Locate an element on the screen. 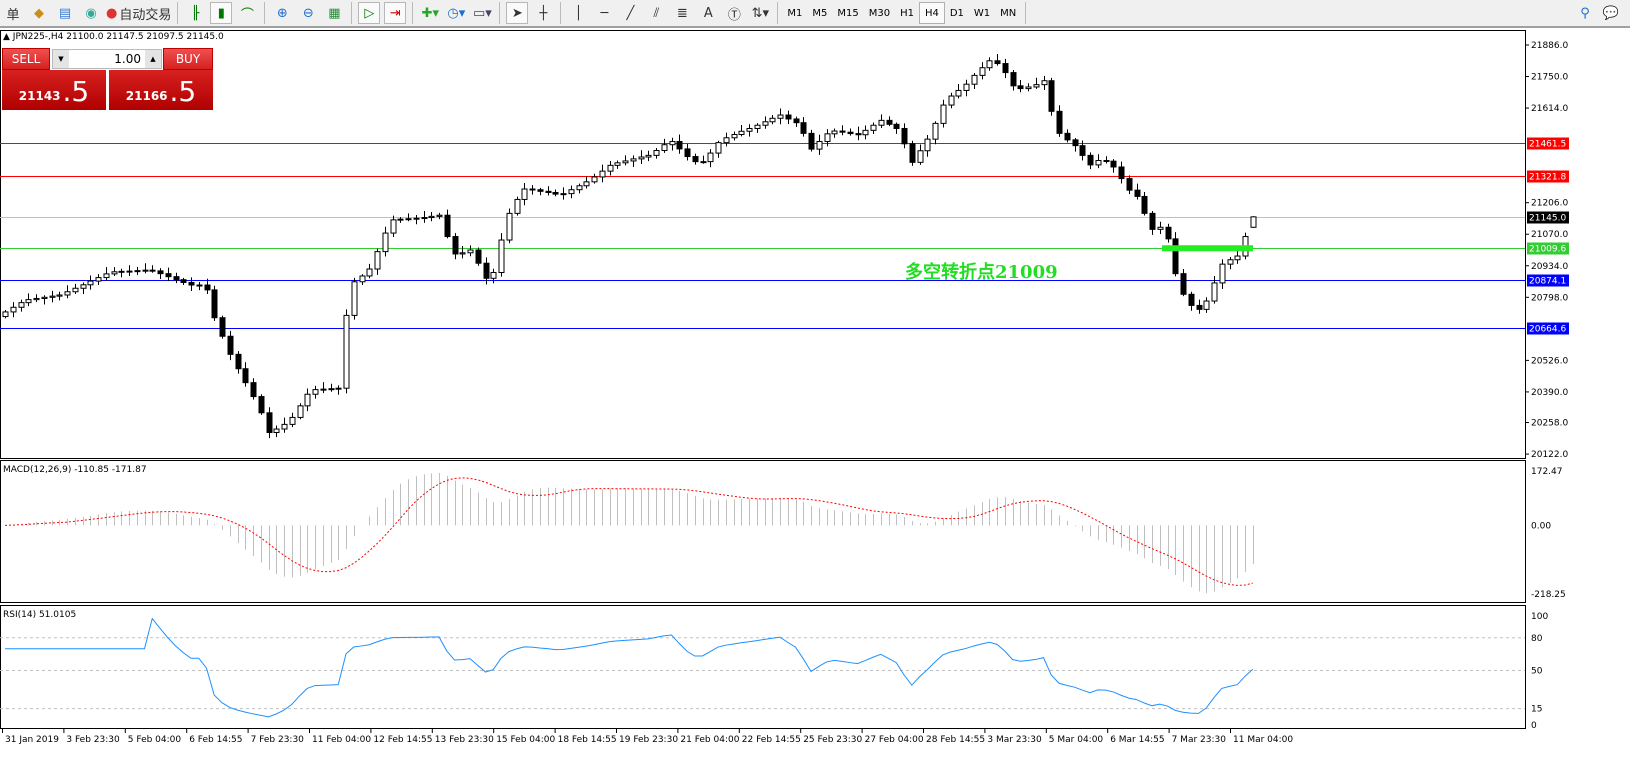  templates-icon: ▭▾ is located at coordinates (482, 13).